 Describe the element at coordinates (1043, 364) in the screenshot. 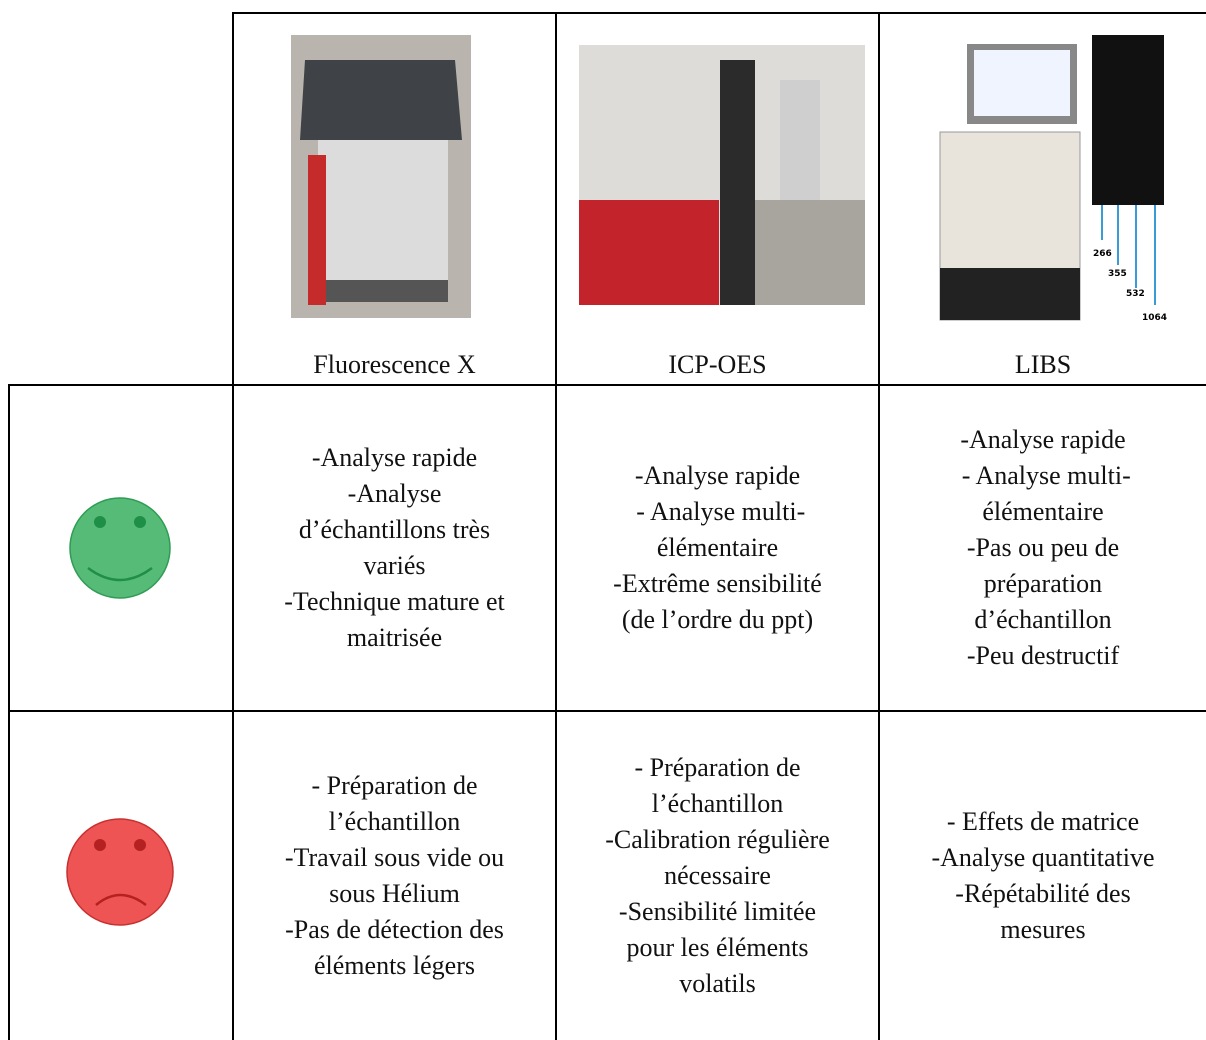

I see `column-header: LIBS` at that location.